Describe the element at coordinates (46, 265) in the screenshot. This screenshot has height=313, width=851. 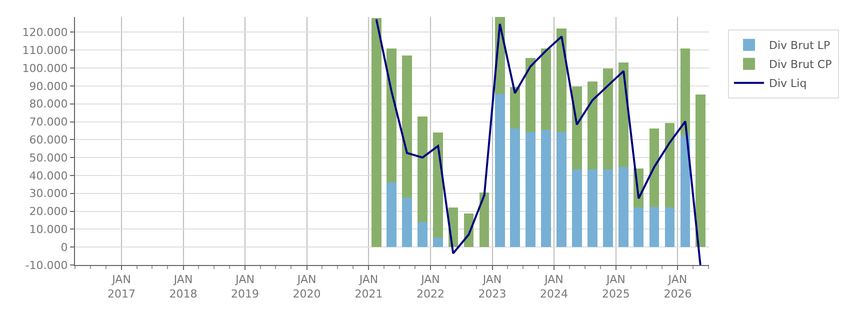
I see `y-tick-label: -10.000` at that location.